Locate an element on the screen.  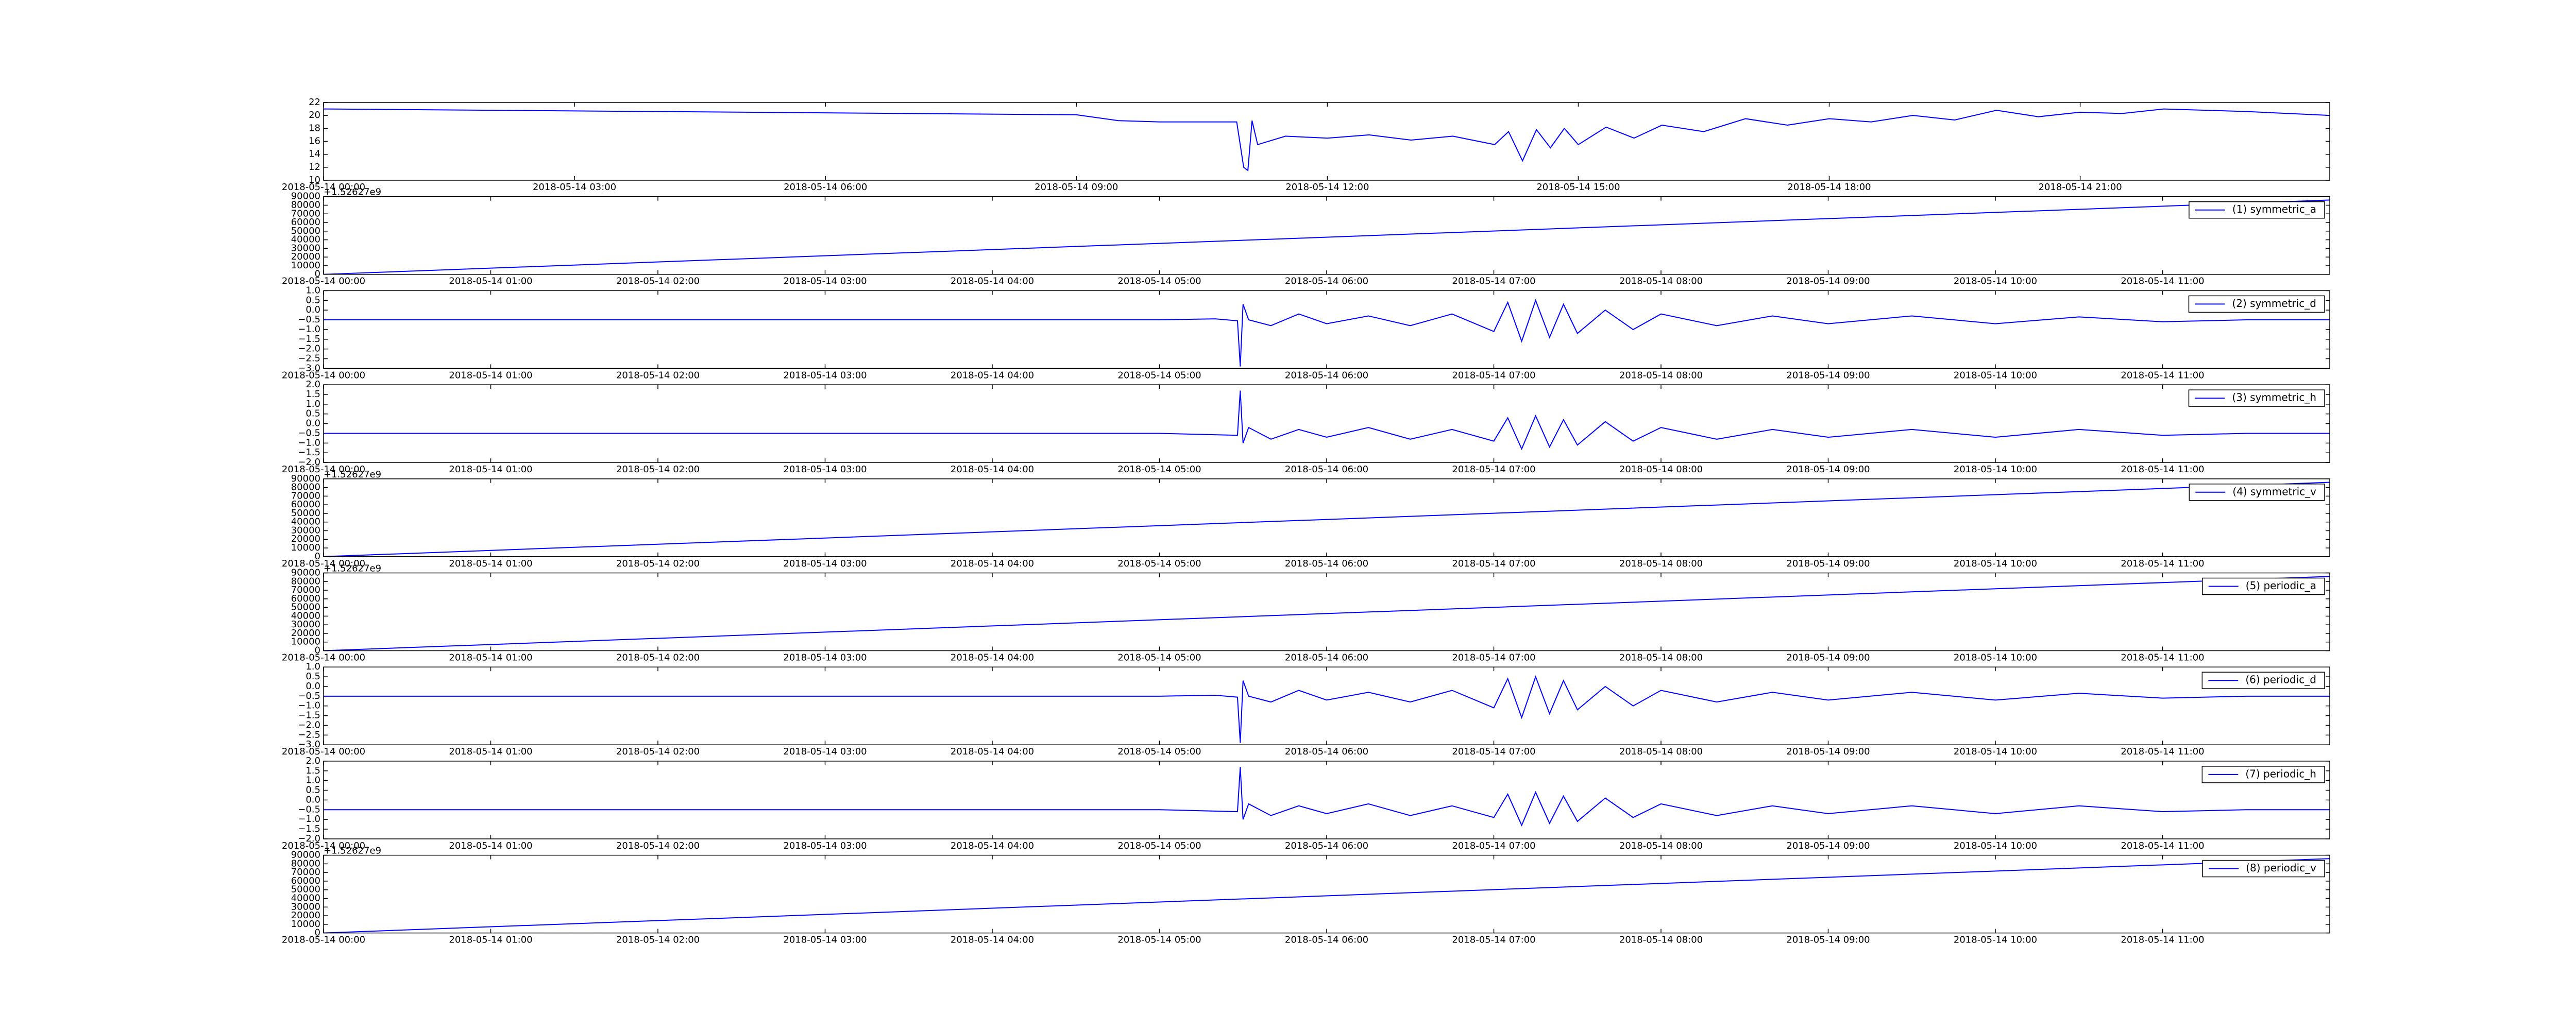
y-tick-label: −0.5 is located at coordinates (309, 319).